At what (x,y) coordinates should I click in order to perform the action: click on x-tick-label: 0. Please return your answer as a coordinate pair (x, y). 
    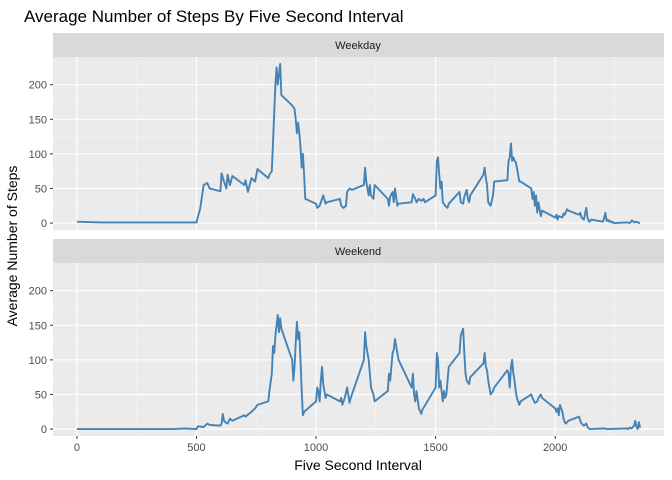
    Looking at the image, I should click on (77, 448).